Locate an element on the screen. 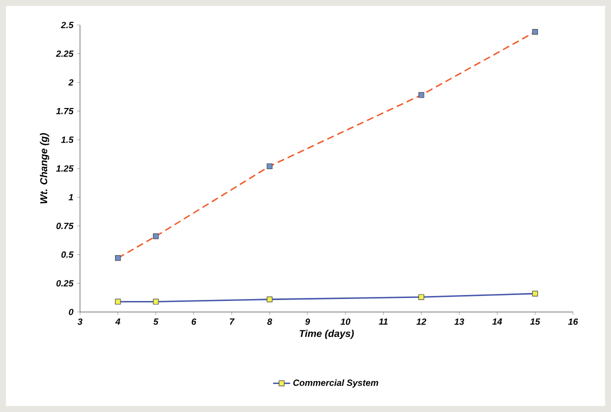  x-tick-label: 16 is located at coordinates (573, 321).